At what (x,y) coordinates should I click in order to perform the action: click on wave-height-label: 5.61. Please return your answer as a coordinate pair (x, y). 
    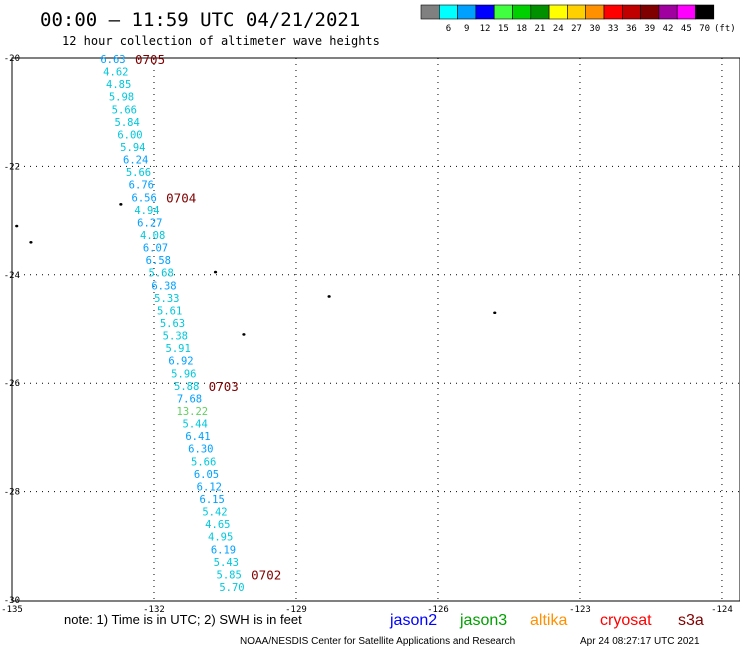
    Looking at the image, I should click on (169, 311).